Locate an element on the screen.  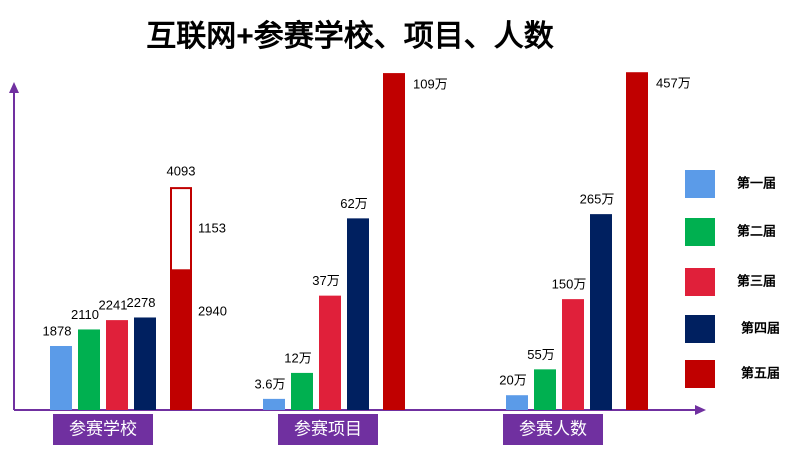
value-label: 37万 is located at coordinates (325, 280).